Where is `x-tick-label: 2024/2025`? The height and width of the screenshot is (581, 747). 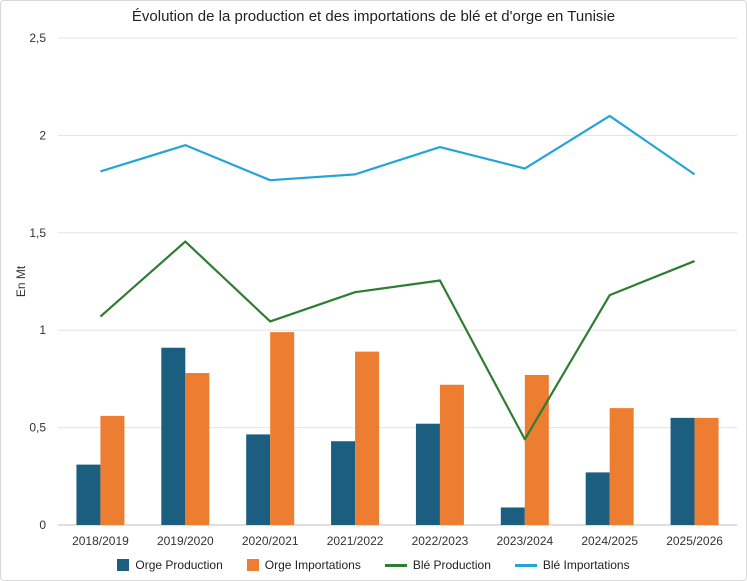
x-tick-label: 2024/2025 is located at coordinates (609, 541).